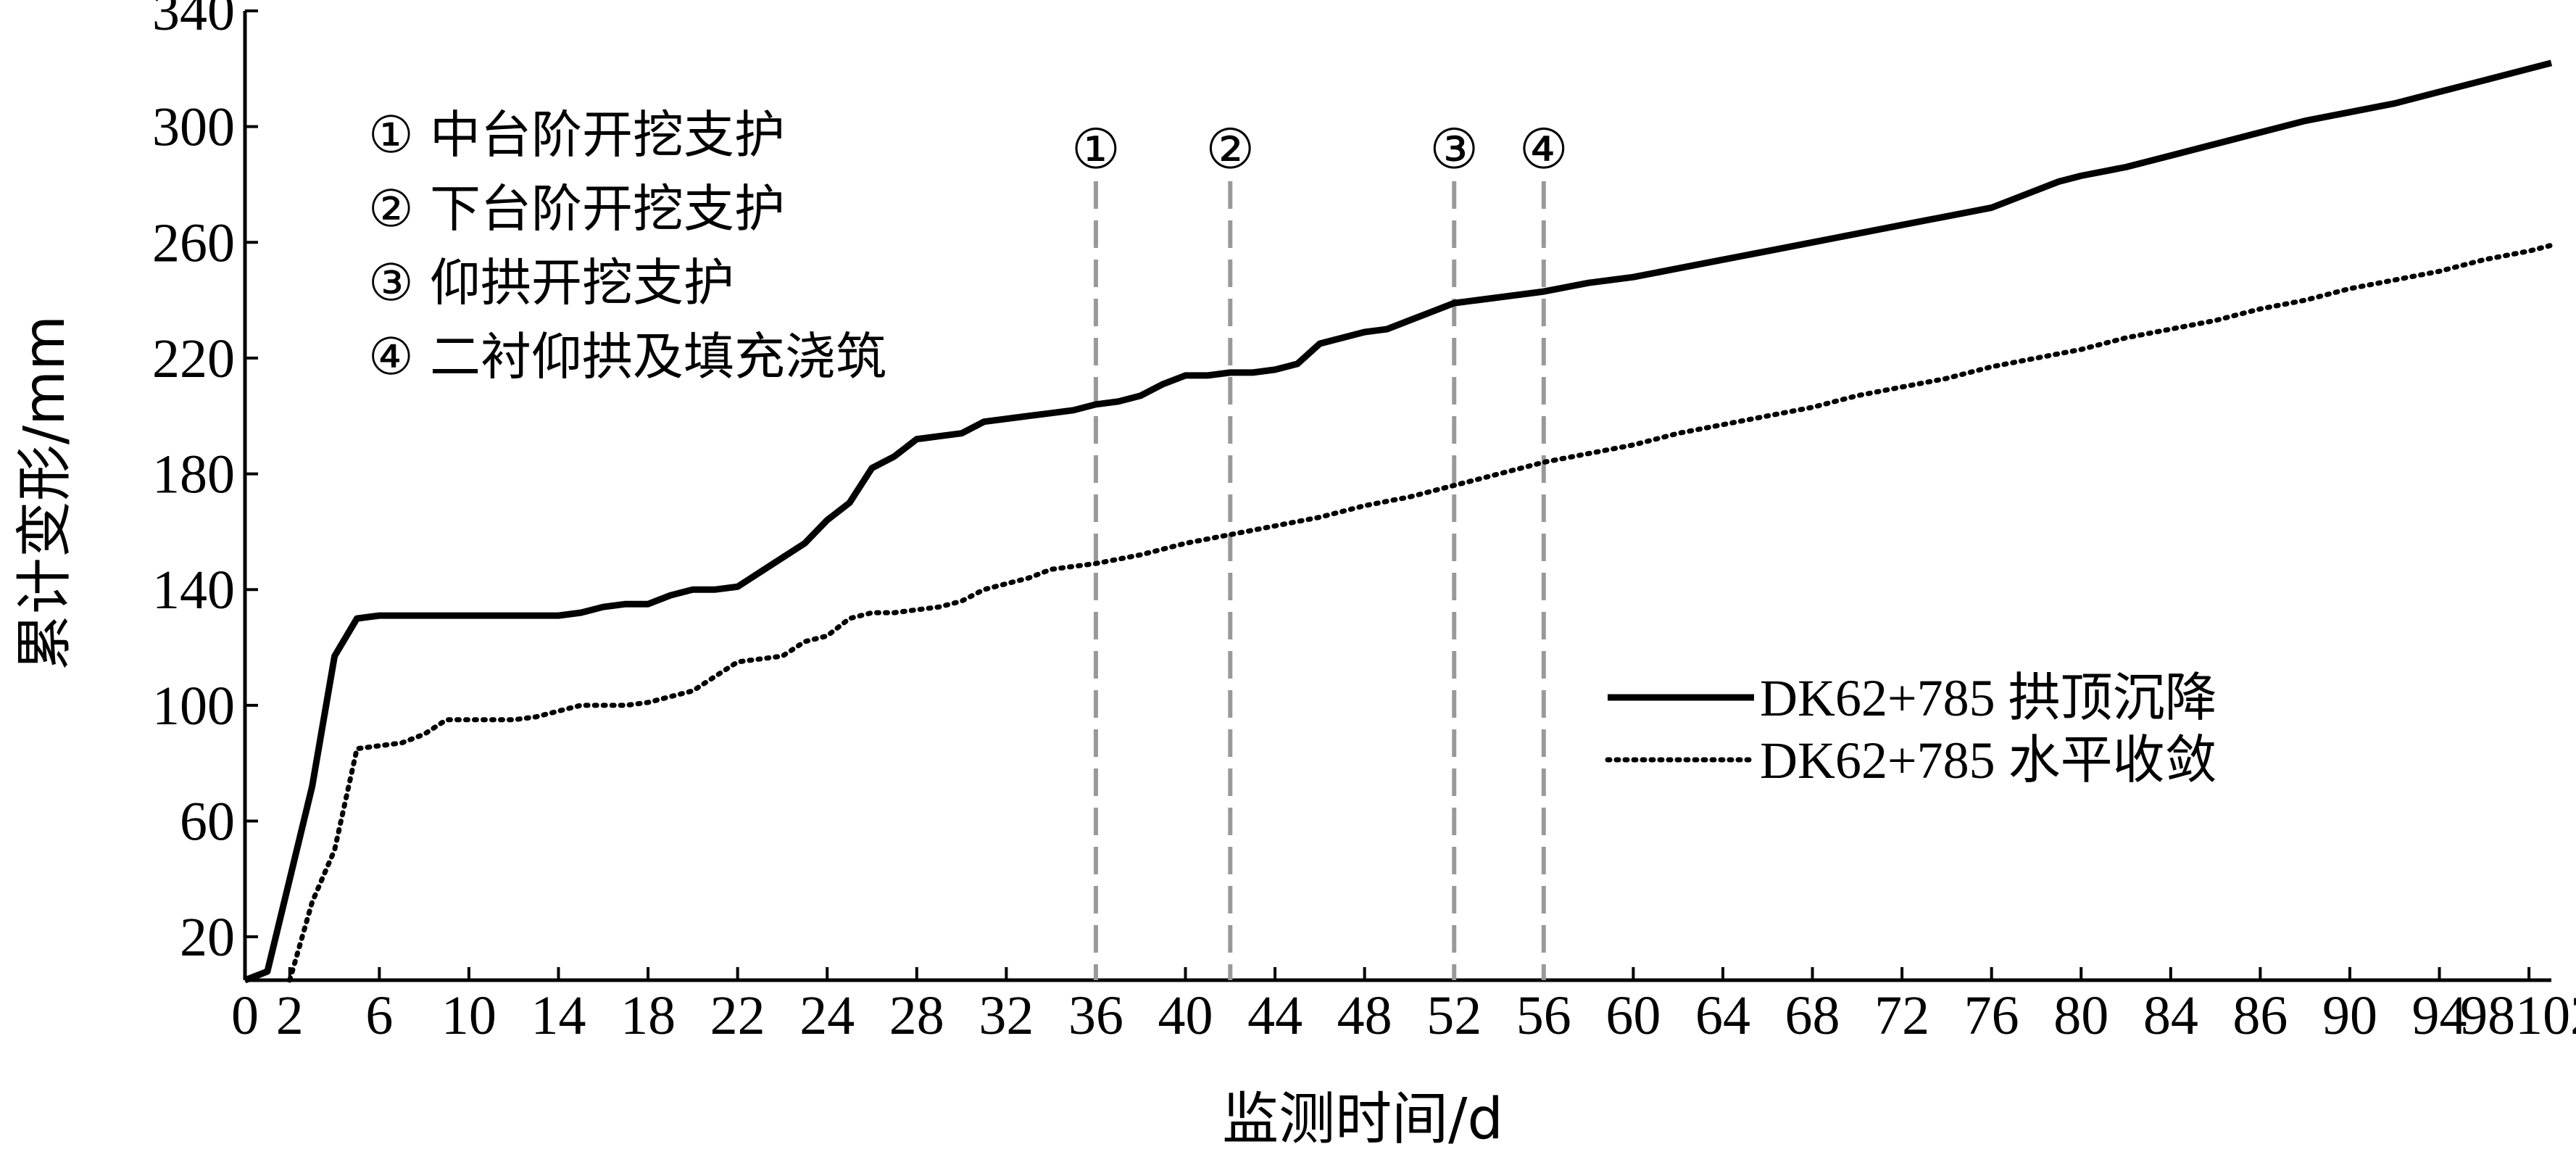 The image size is (2576, 1152). Describe the element at coordinates (627, 245) in the screenshot. I see `stage-annotations: ① 中台阶开挖支护 ② 下台阶开挖支护 ③ 仰拱开挖支护 ④ 二衬仰拱及填充浇筑` at that location.